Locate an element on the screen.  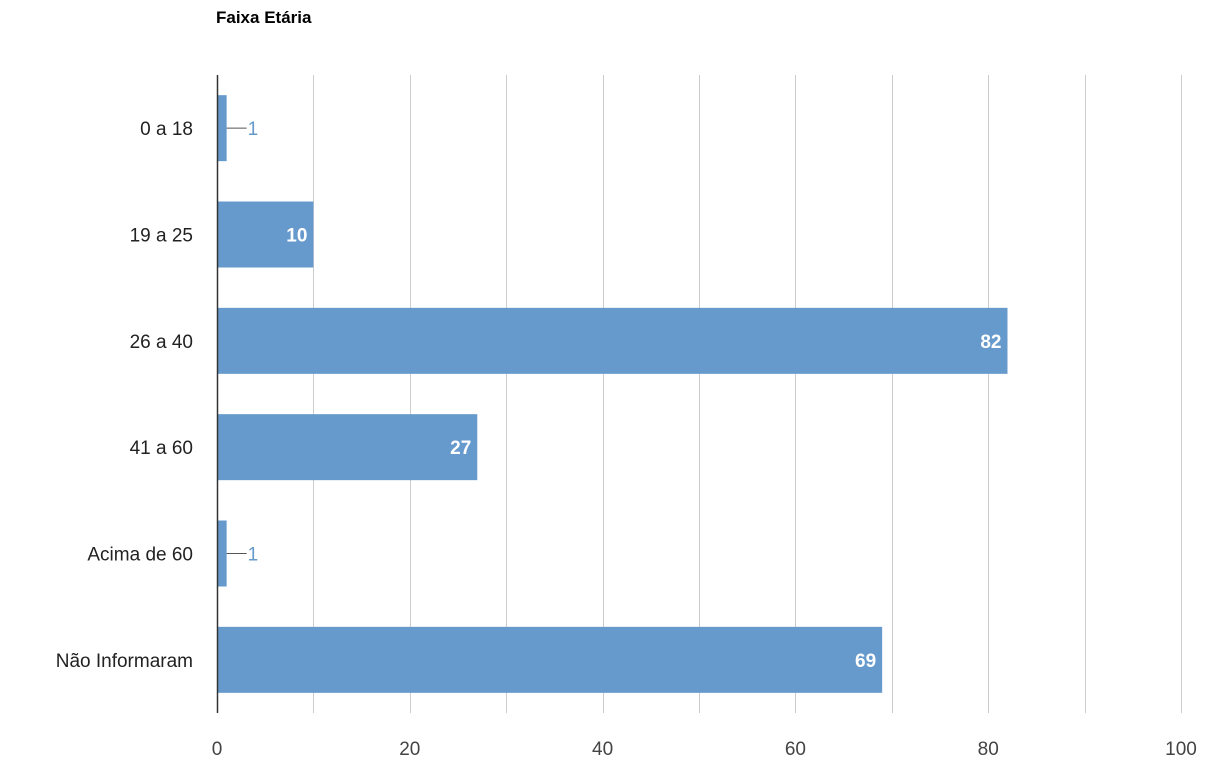
x-tick-label: 0 is located at coordinates (217, 749).